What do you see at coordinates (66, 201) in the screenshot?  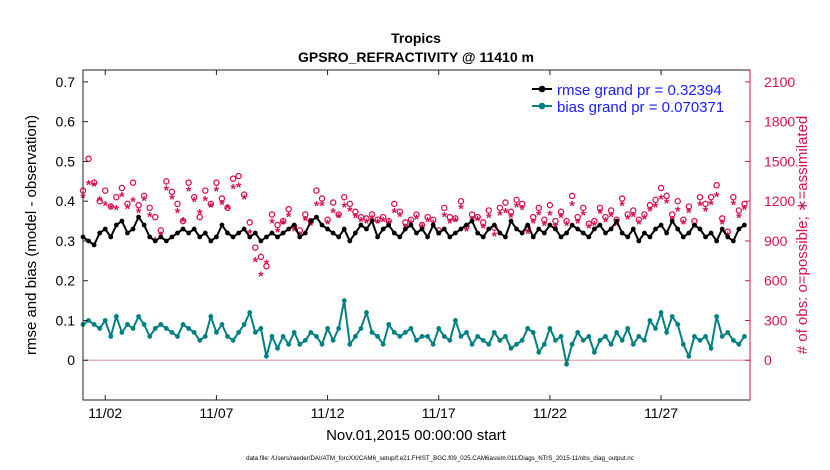 I see `y-tick-label: 0.4` at bounding box center [66, 201].